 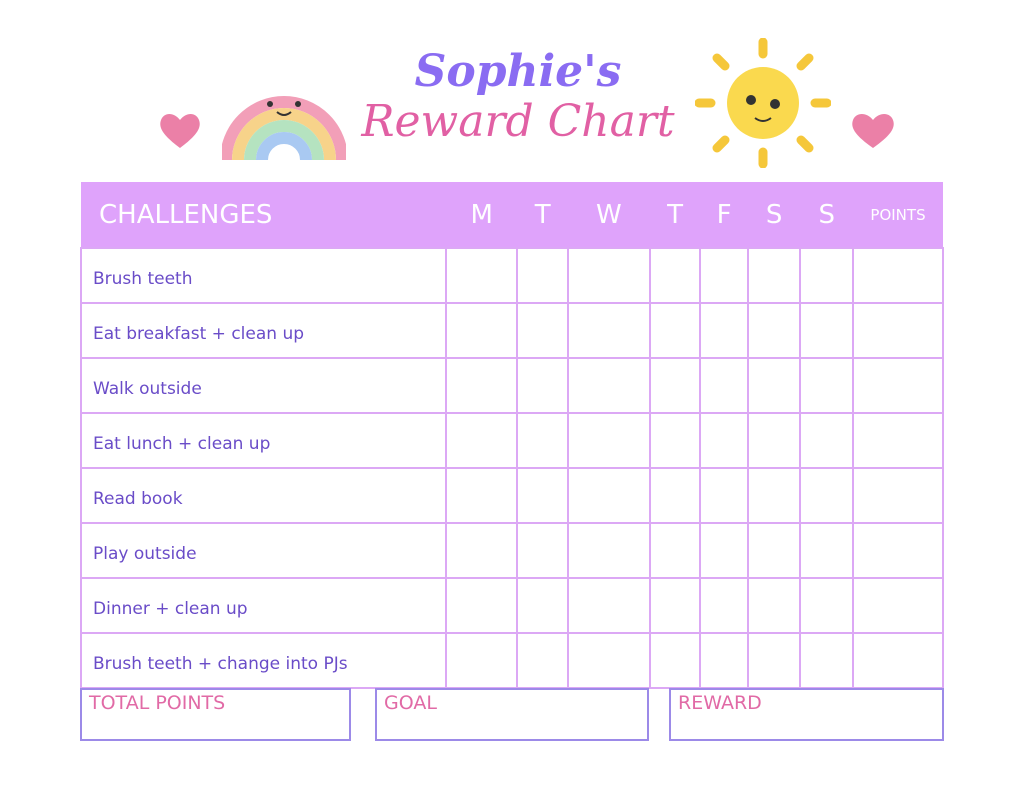 What do you see at coordinates (806, 714) in the screenshot?
I see `reward-box: REWARD` at bounding box center [806, 714].